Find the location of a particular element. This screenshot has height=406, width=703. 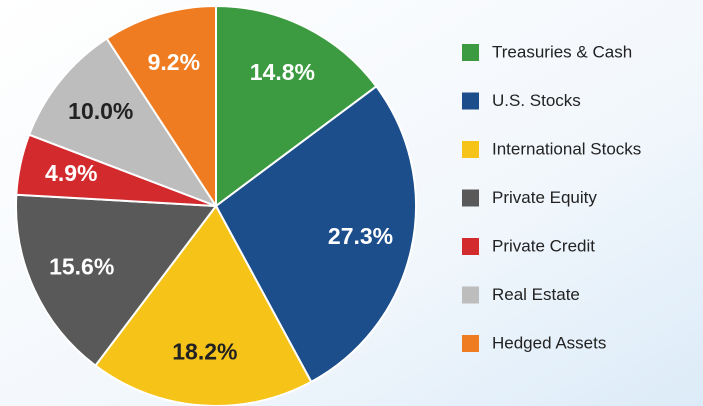

slice-label: 18.2% is located at coordinates (204, 352).